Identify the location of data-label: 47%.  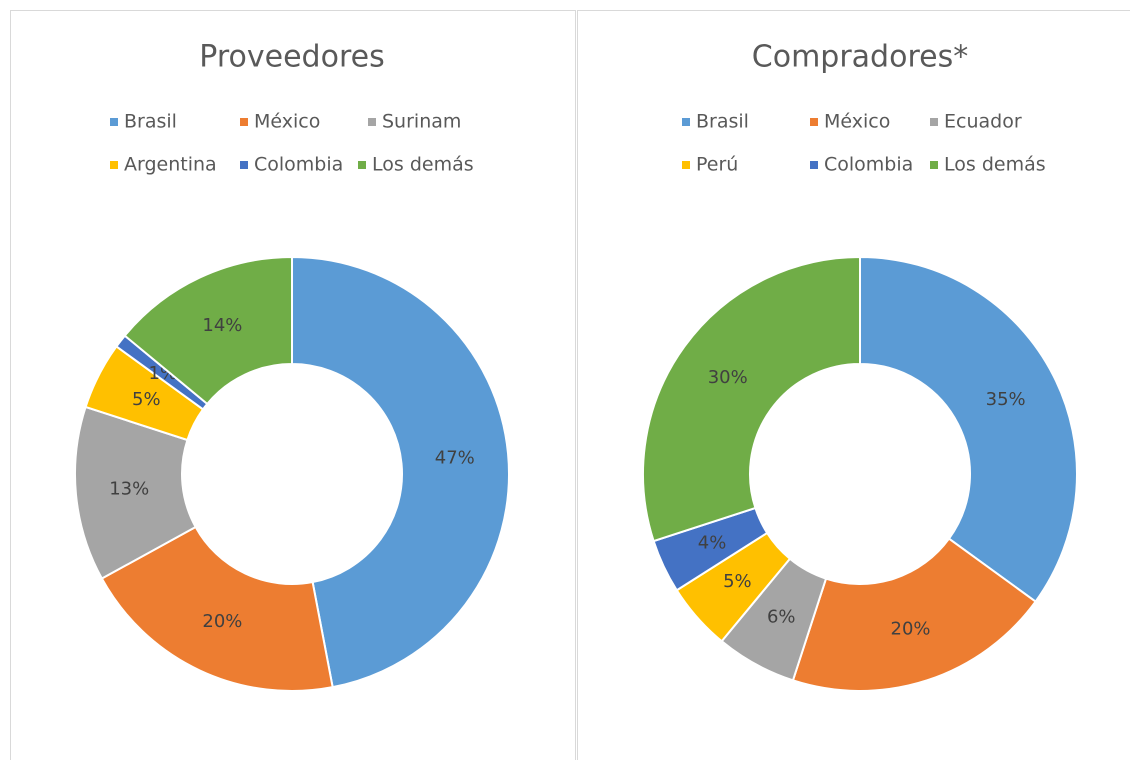
(455, 458).